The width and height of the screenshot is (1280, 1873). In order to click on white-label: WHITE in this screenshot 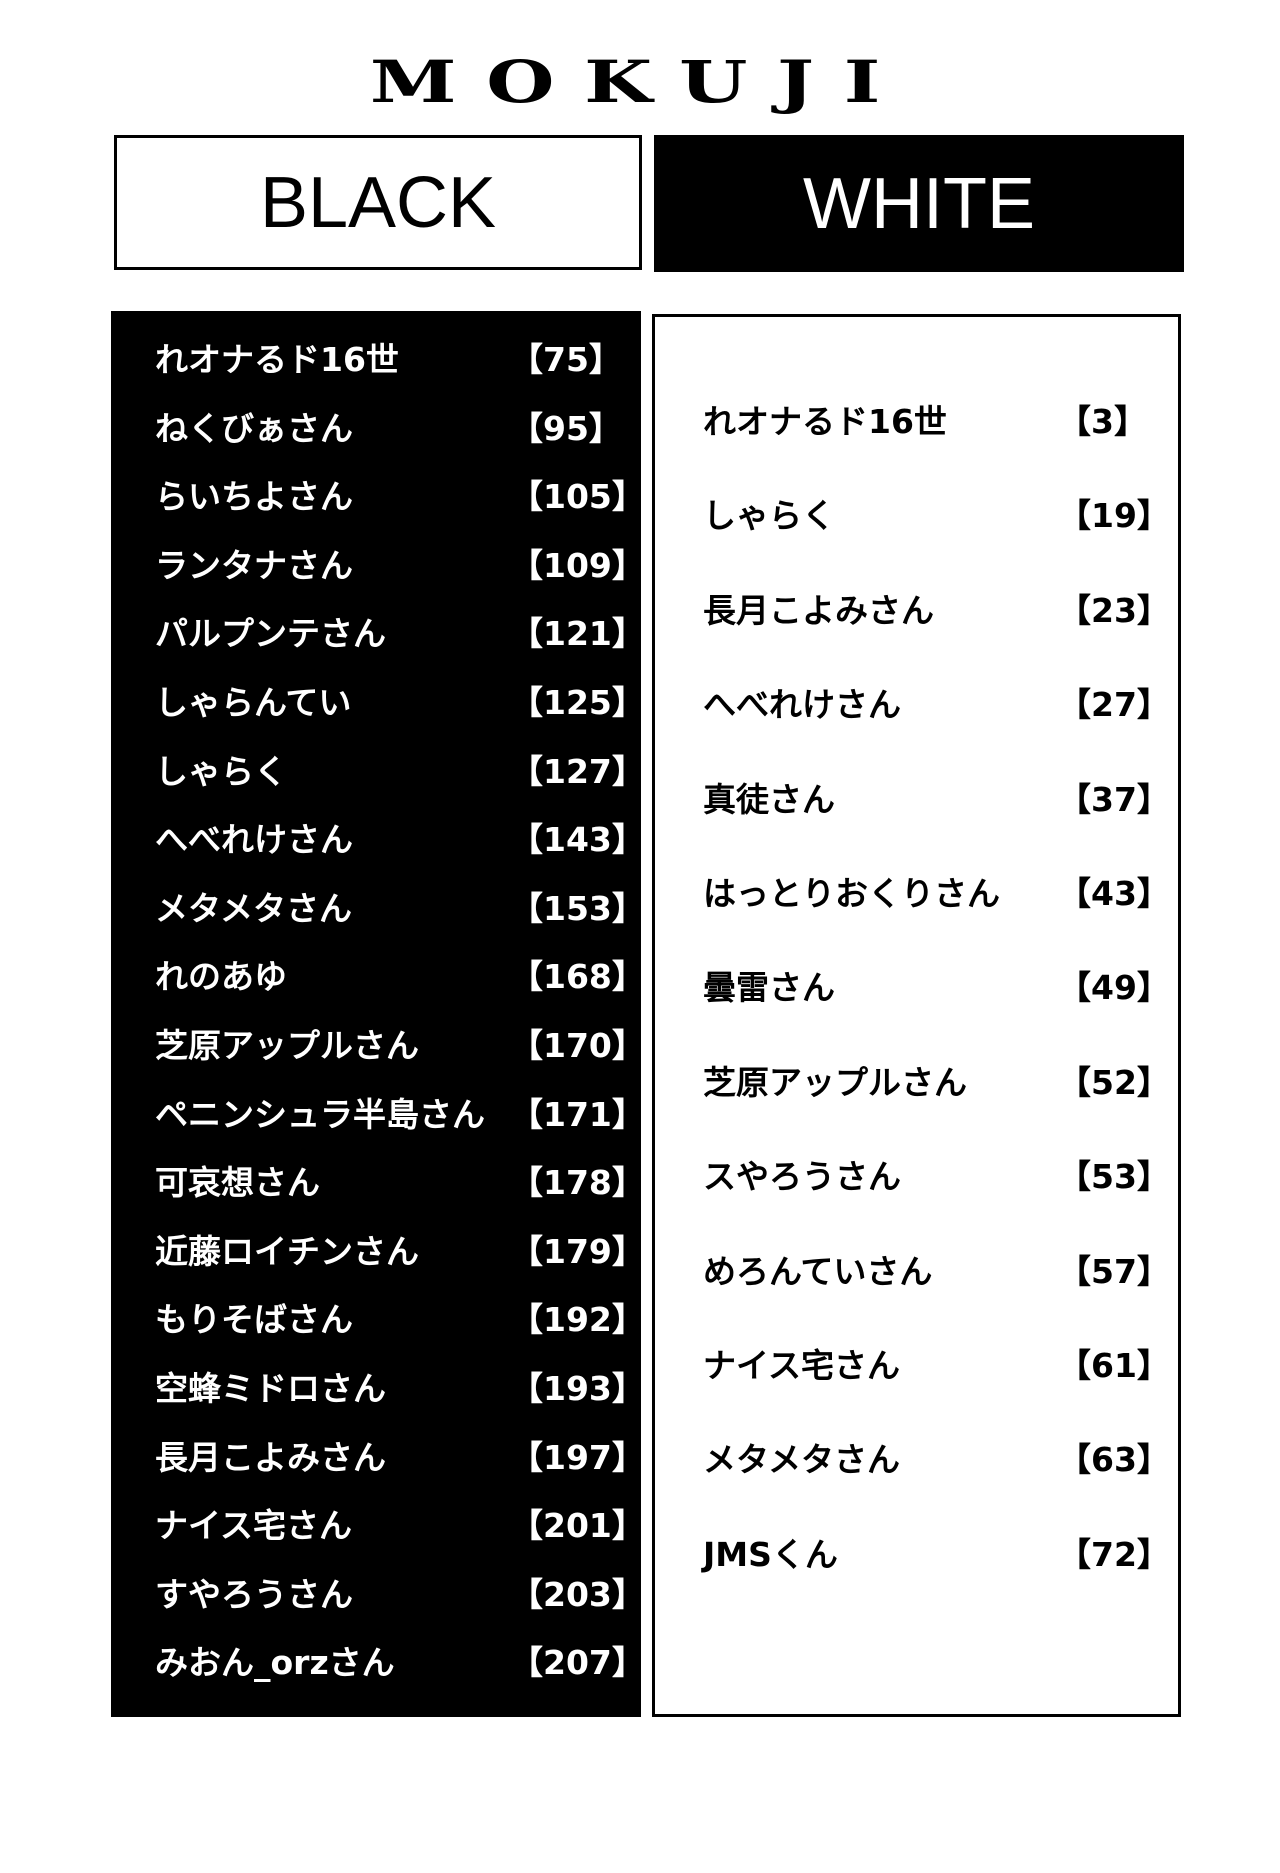, I will do `click(919, 203)`.